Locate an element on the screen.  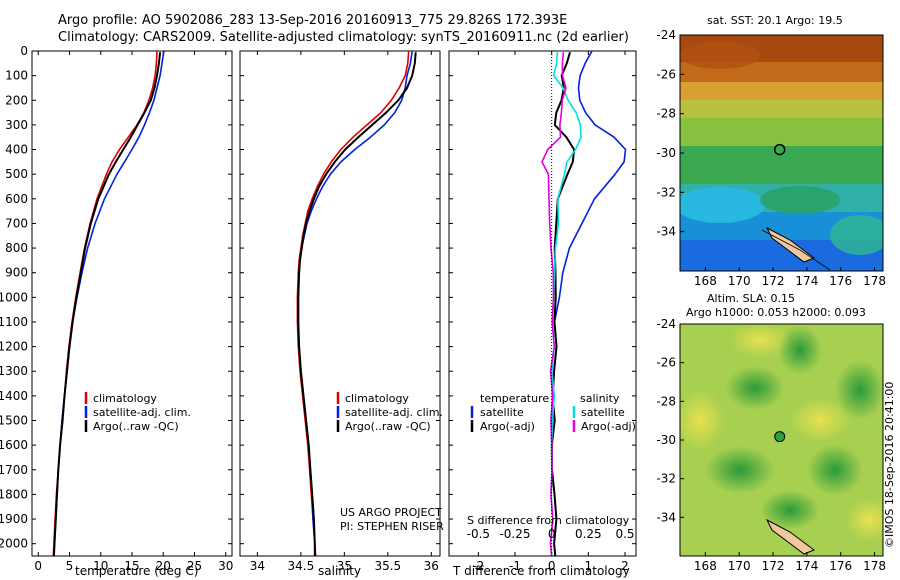
x-tick-label: 1 is located at coordinates (589, 566).